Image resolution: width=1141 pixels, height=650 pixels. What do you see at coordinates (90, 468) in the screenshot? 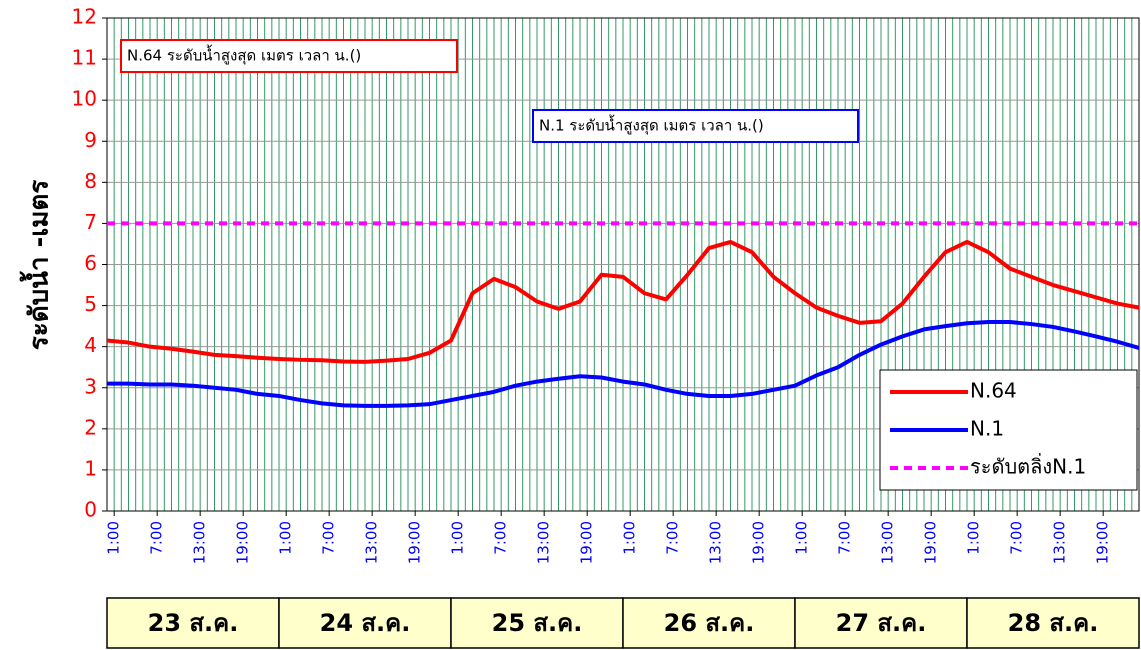
I see `y-tick-label: 1` at bounding box center [90, 468].